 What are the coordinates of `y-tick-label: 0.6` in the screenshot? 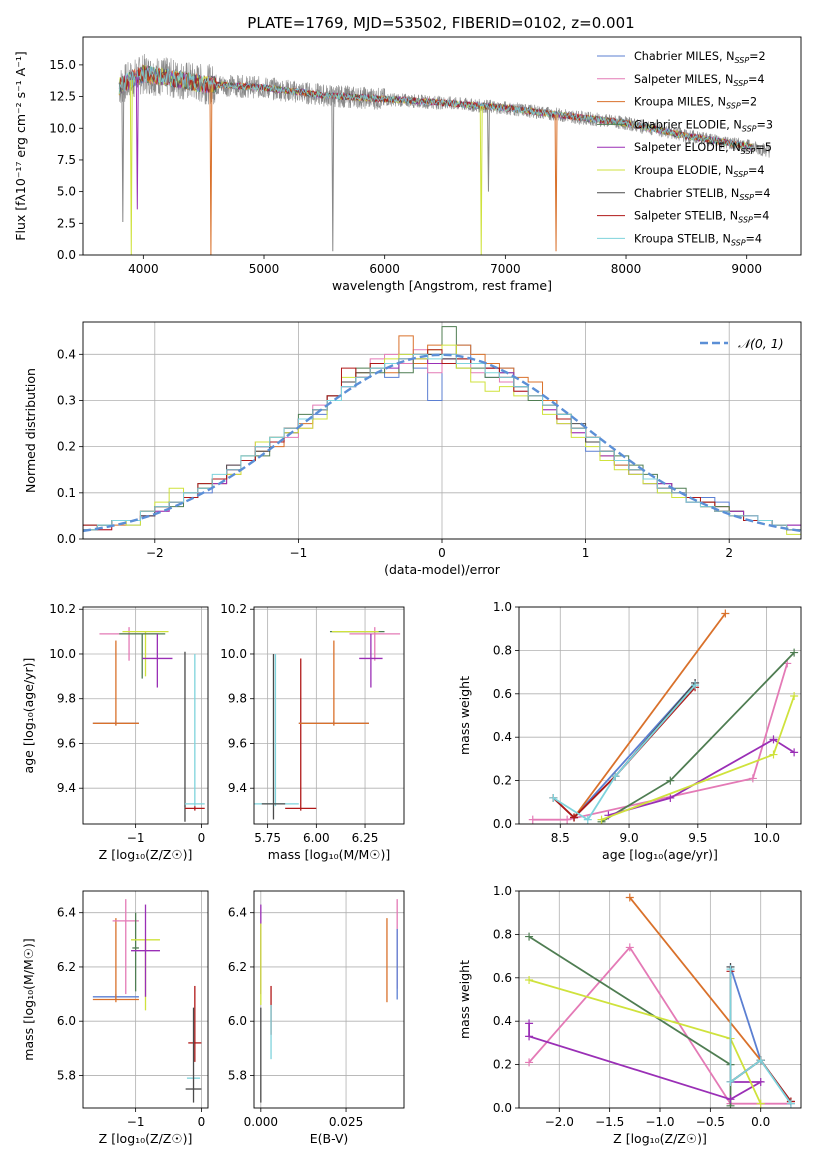 It's located at (502, 978).